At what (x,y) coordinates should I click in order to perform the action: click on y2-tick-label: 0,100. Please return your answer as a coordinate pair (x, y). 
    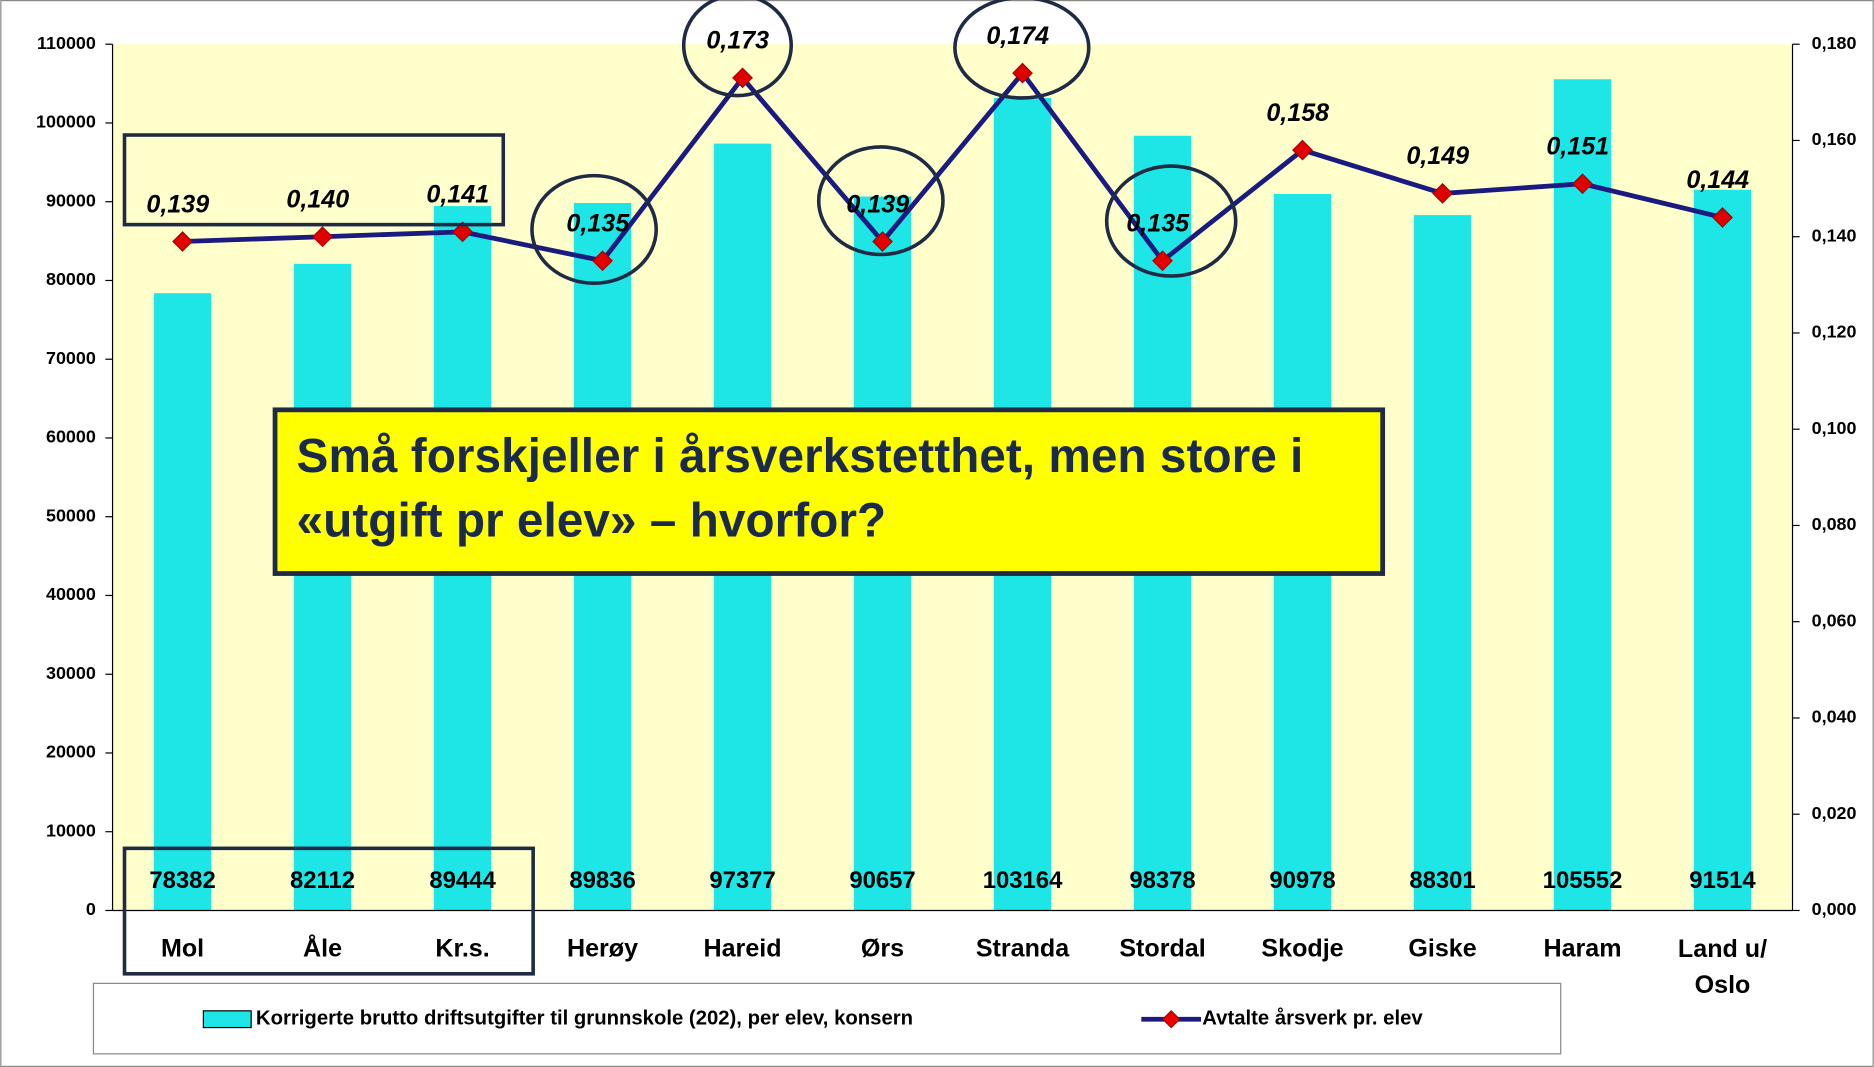
    Looking at the image, I should click on (1834, 428).